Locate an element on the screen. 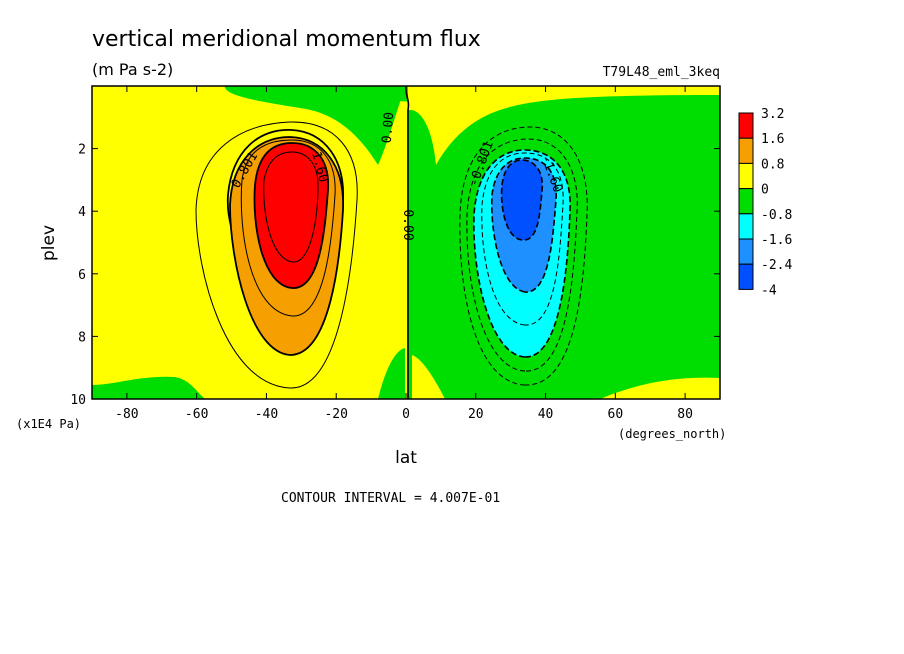 The height and width of the screenshot is (654, 904). run-label: T79L48_eml_3keq is located at coordinates (661, 72).